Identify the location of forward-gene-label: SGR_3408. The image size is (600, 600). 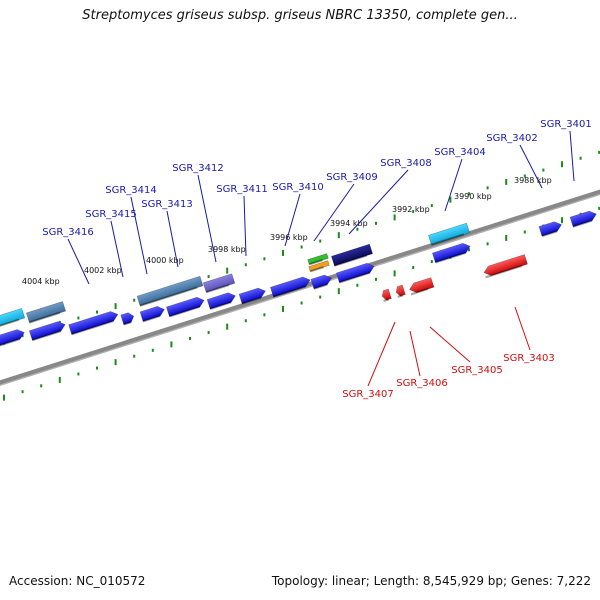
(390, 196).